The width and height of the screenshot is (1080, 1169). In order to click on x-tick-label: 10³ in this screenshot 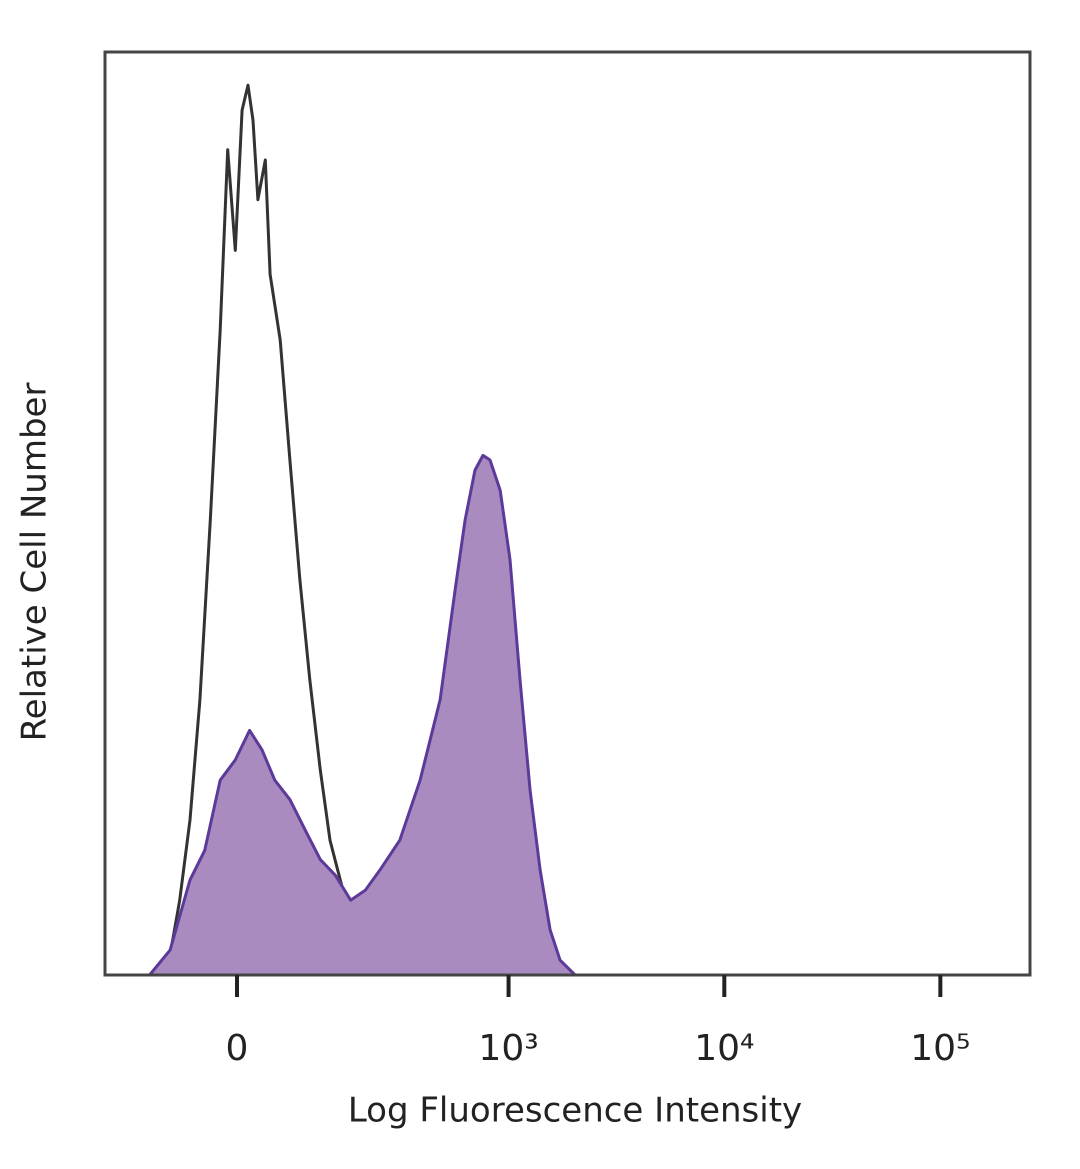, I will do `click(508, 1048)`.